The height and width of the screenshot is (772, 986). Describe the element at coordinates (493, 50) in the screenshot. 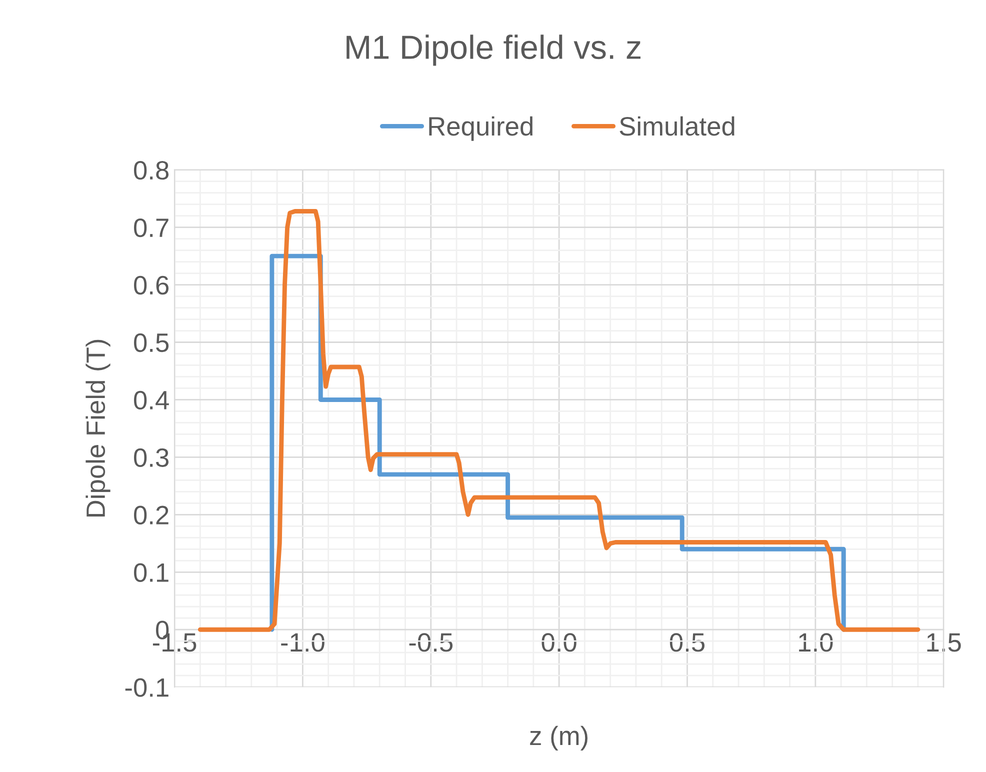

I see `chart-title: M1 Dipole field vs. z` at that location.